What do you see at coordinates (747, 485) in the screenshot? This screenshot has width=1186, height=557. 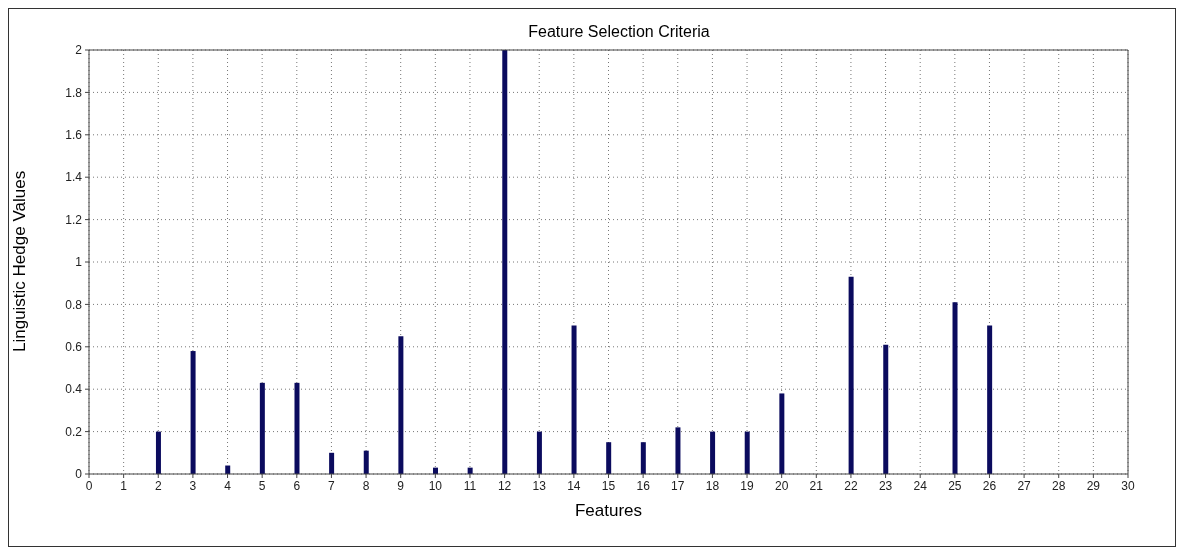 I see `x-tick-label: 19` at bounding box center [747, 485].